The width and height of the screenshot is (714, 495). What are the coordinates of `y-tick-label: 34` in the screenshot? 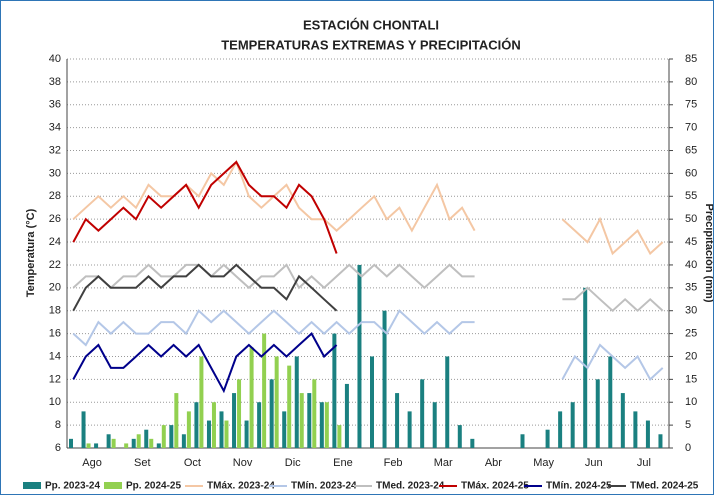 It's located at (55, 128).